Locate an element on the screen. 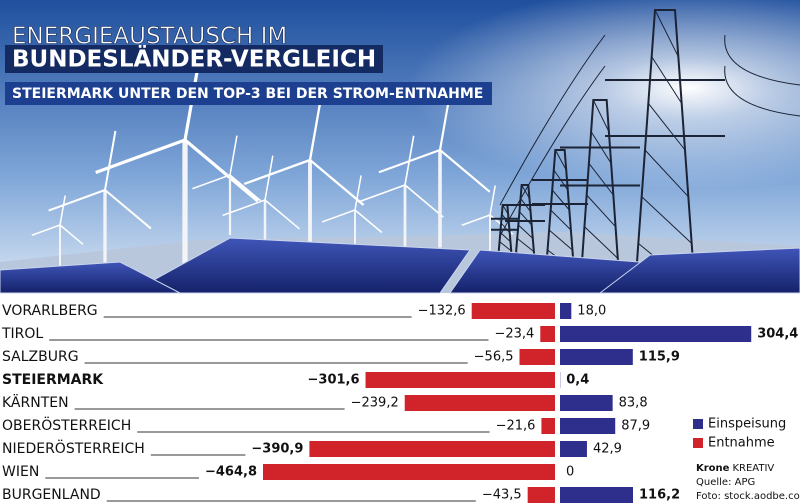 The width and height of the screenshot is (800, 504). value-label: −132,6 is located at coordinates (442, 311).